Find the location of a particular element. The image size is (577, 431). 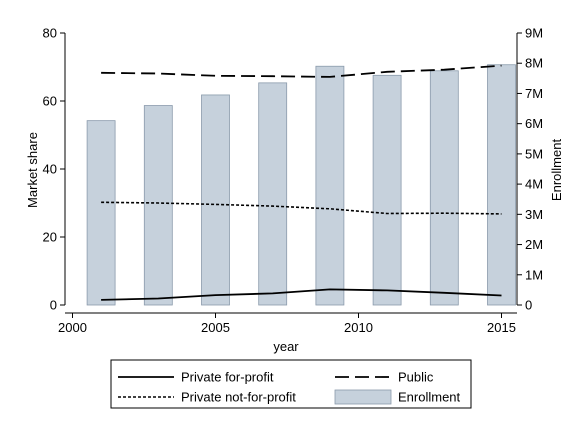

y-right-tick-label: 3M is located at coordinates (534, 214).